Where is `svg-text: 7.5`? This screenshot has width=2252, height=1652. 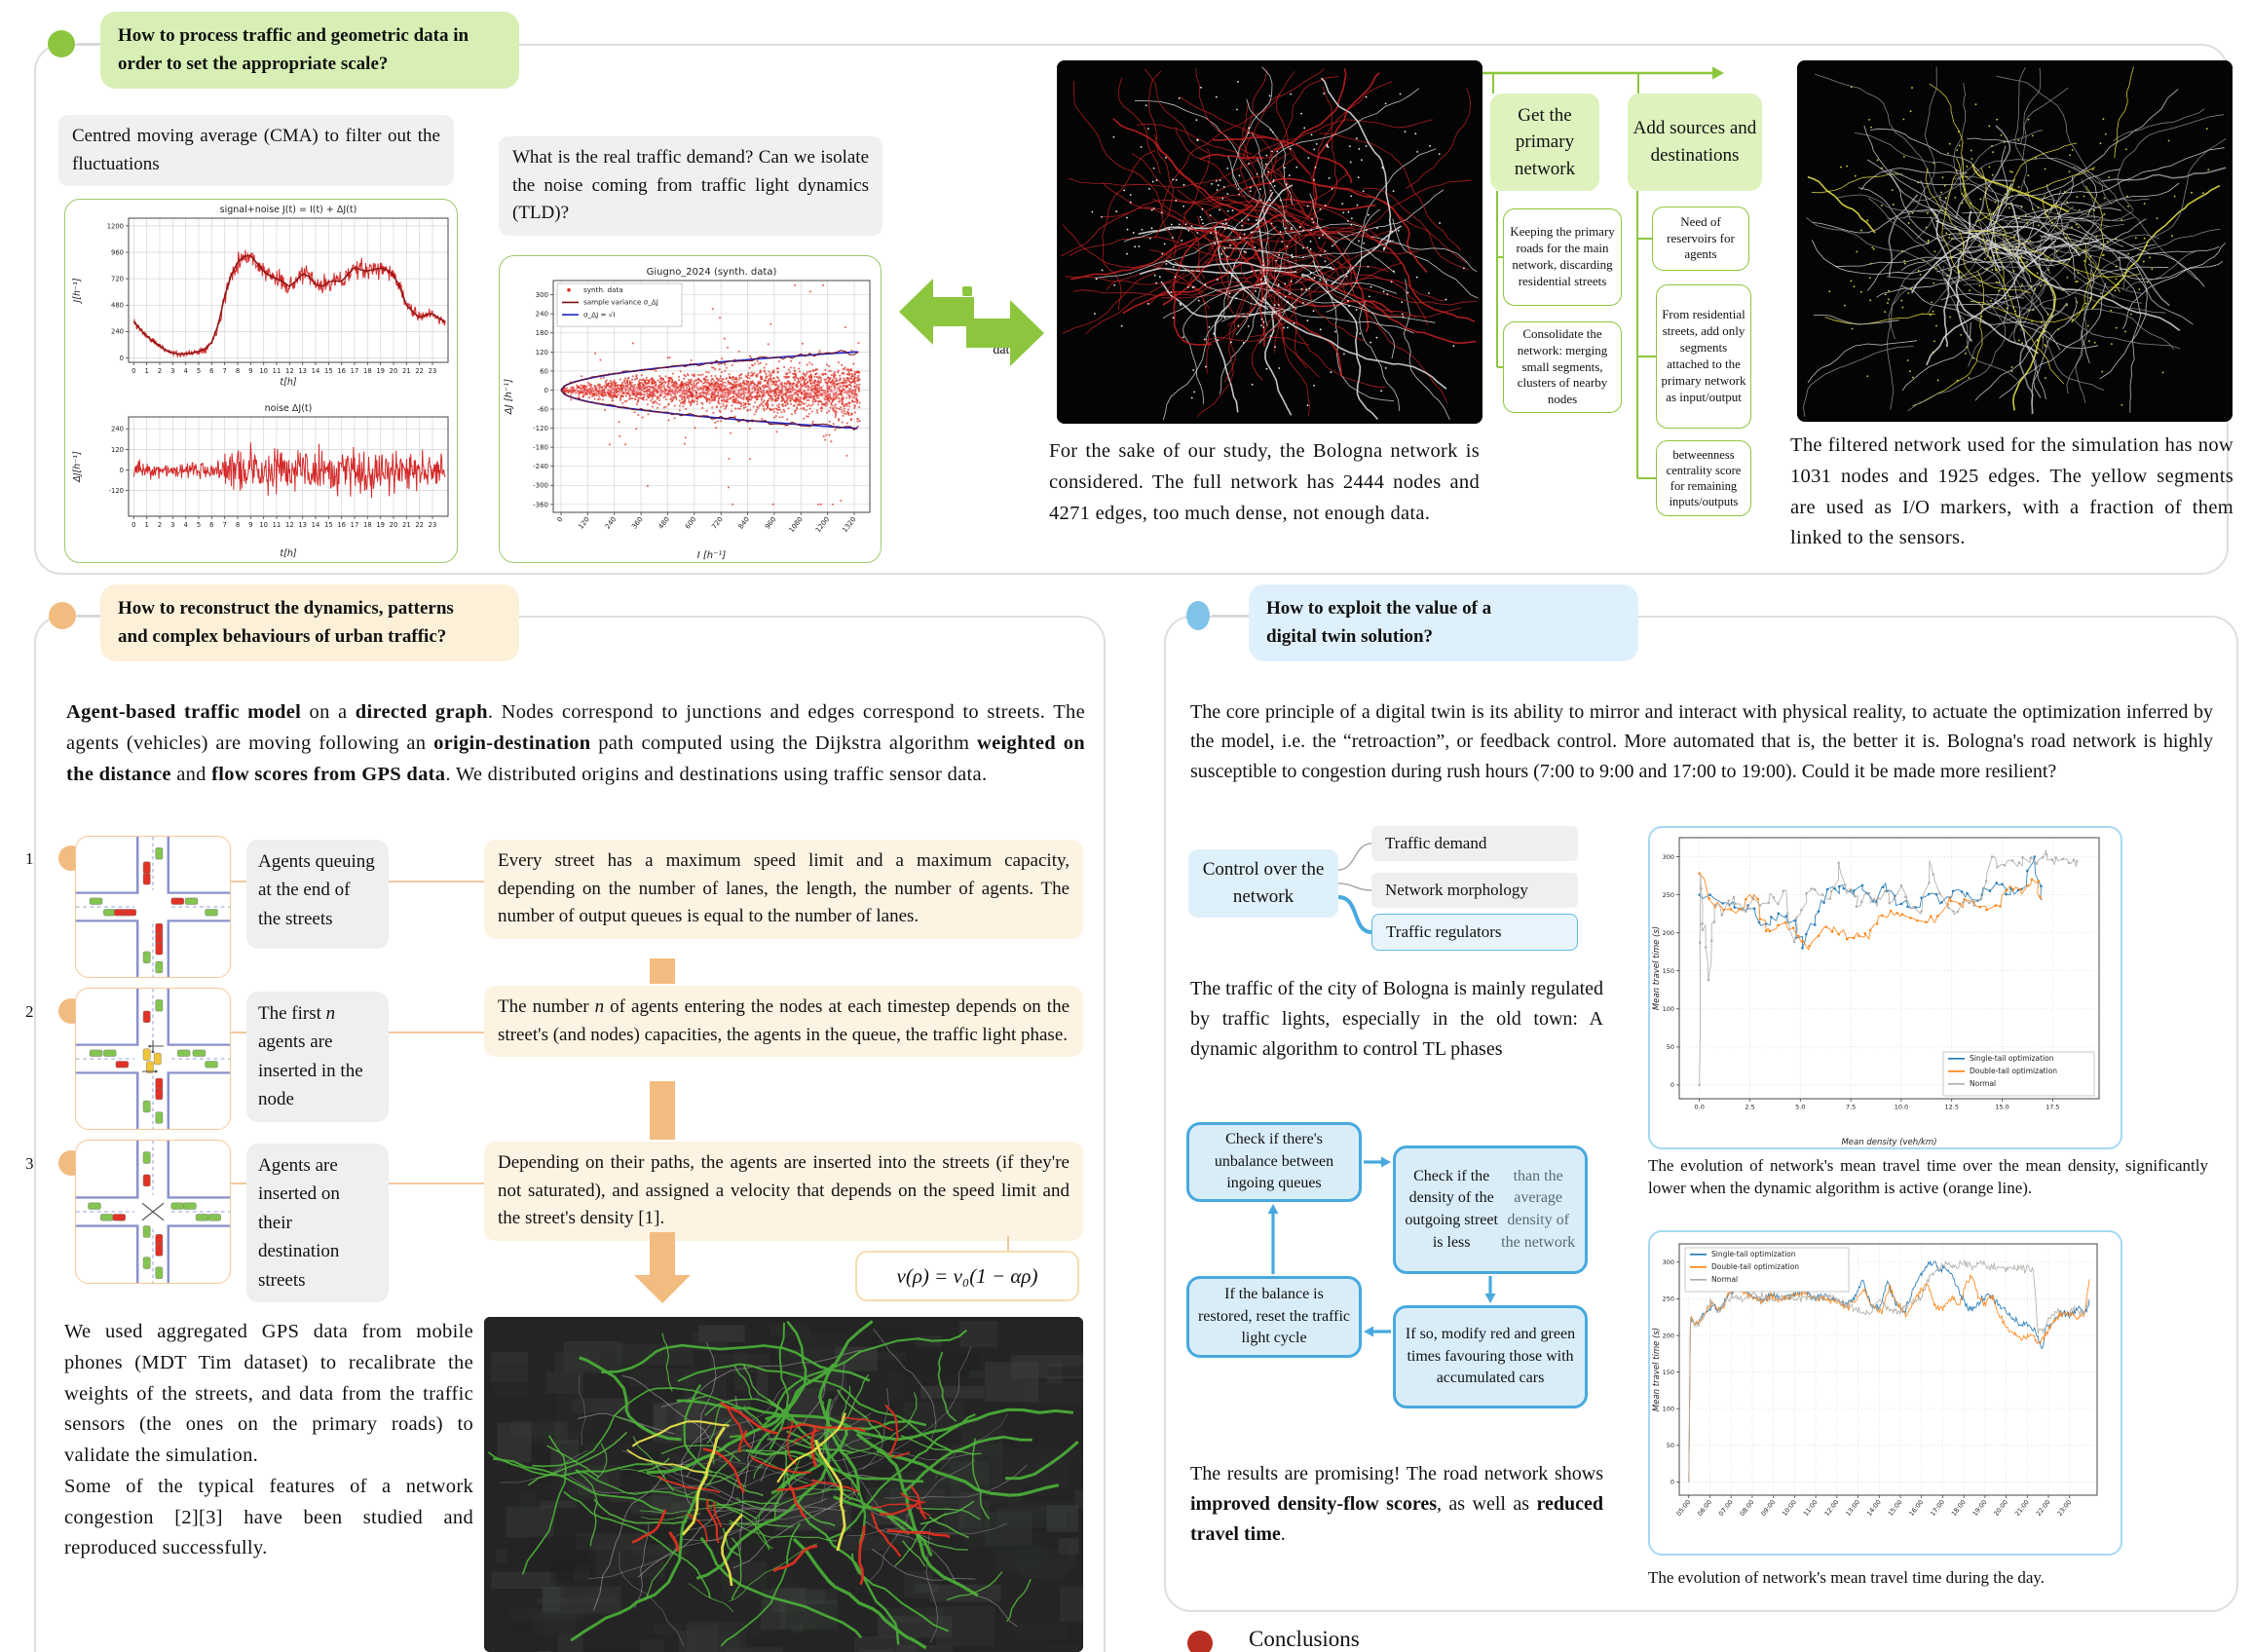 svg-text: 7.5 is located at coordinates (1851, 1107).